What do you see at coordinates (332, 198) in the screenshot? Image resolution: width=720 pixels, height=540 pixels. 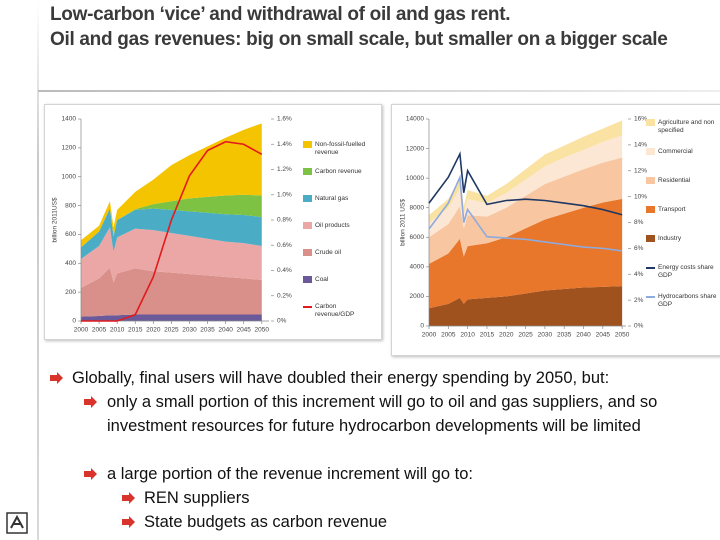 I see `legend-label: Natural gas` at bounding box center [332, 198].